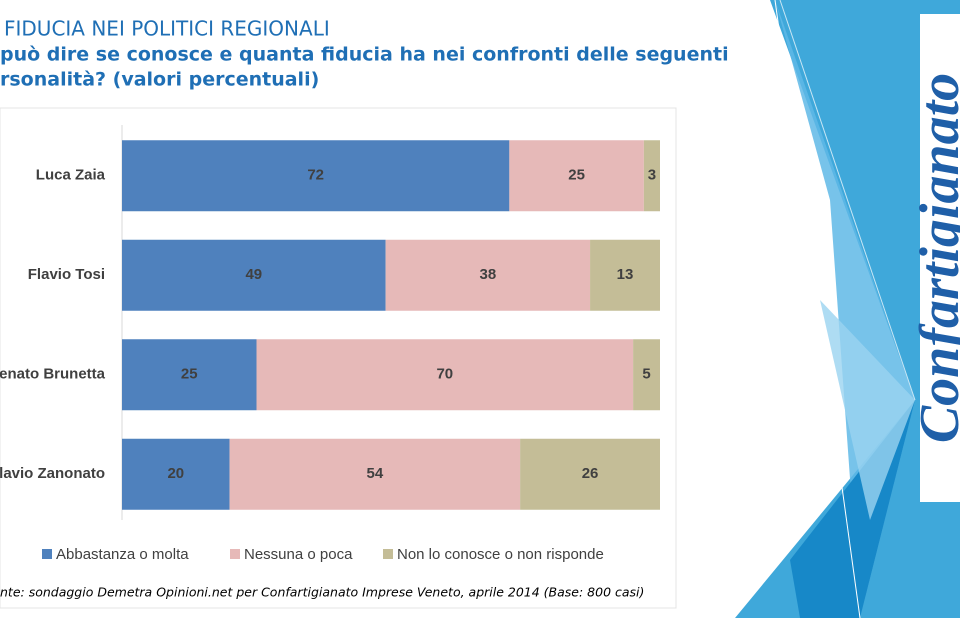  I want to click on logo-text: Confartigianato, so click(934, 258).